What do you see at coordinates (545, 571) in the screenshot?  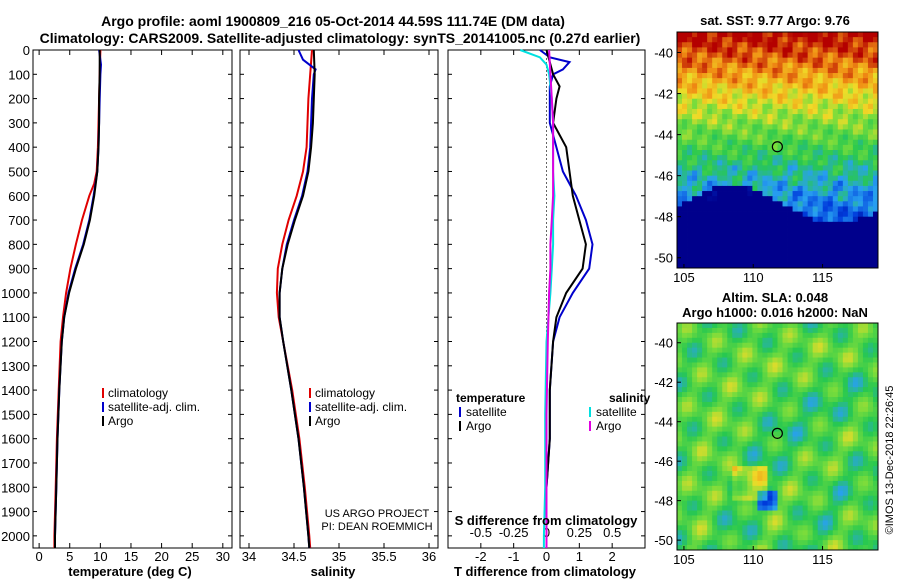 I see `t-diff-xlabel: T difference from climatology` at bounding box center [545, 571].